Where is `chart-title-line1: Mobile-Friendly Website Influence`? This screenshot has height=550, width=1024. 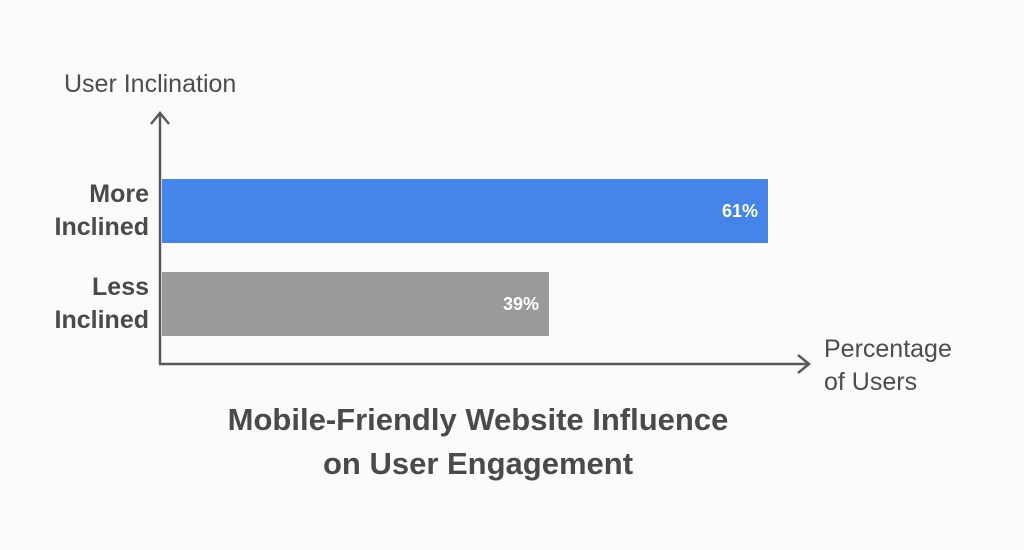 chart-title-line1: Mobile-Friendly Website Influence is located at coordinates (478, 419).